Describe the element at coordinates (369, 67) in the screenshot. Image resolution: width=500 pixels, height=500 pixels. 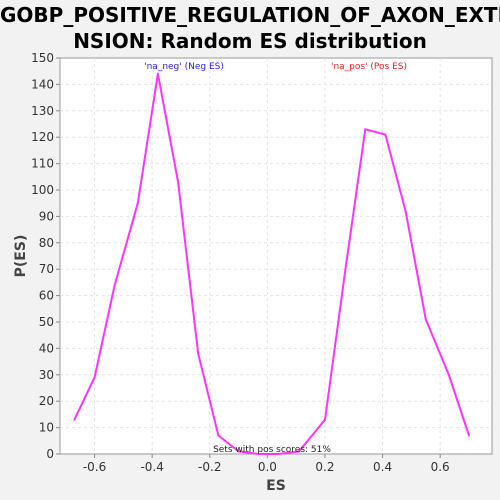
I see `pos-annotation: 'na_pos' (Pos ES)` at that location.